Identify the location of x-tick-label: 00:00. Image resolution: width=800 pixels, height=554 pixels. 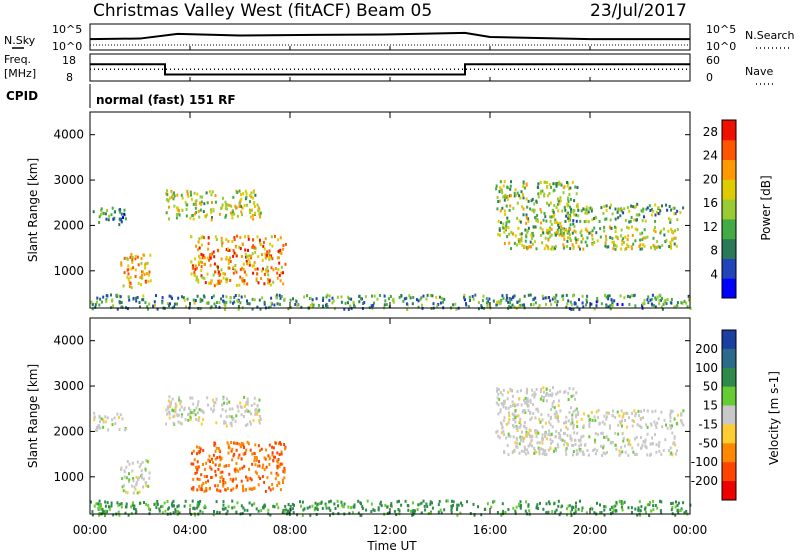
(690, 530).